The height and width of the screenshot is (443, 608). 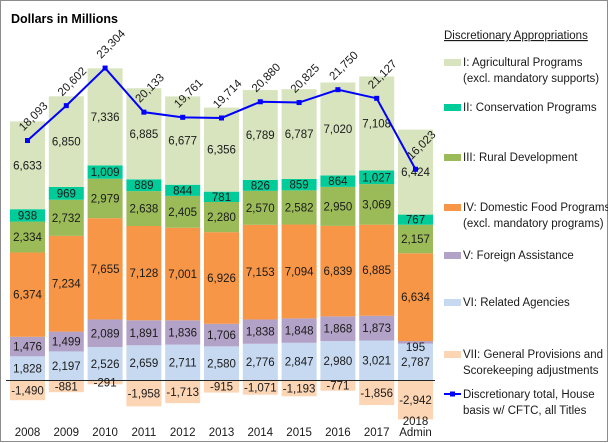 What do you see at coordinates (27, 166) in the screenshot?
I see `data-label: 6,633` at bounding box center [27, 166].